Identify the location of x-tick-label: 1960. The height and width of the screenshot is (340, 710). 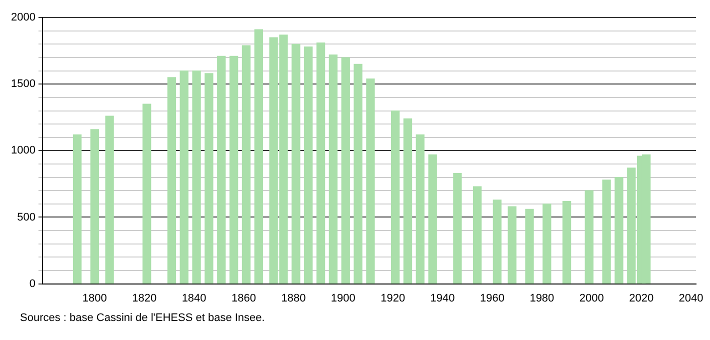
(492, 298).